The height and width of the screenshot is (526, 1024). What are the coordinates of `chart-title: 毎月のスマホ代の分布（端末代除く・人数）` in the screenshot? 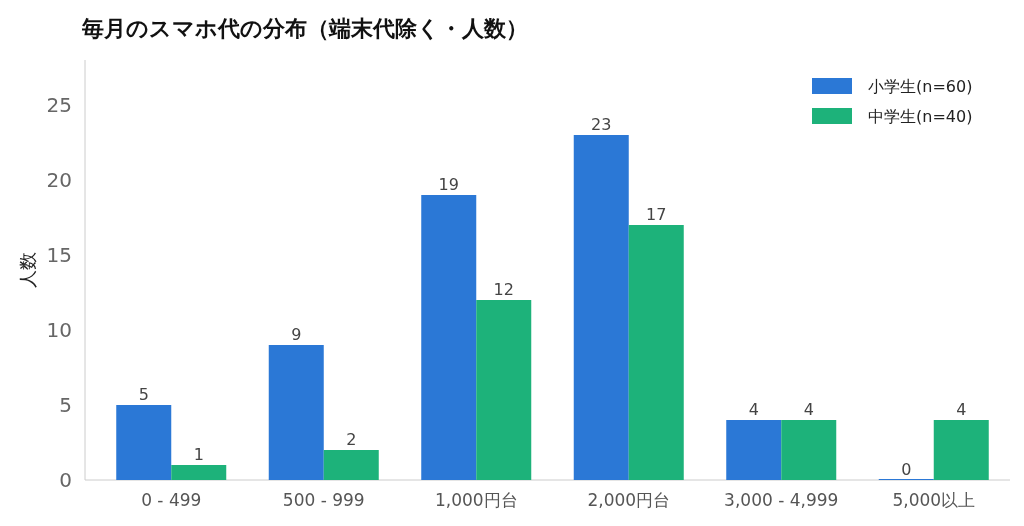 It's located at (304, 28).